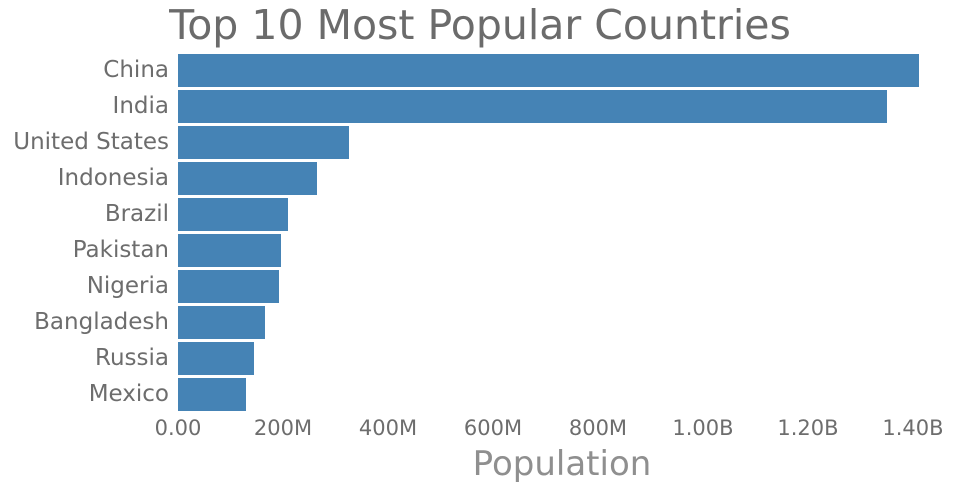 Image resolution: width=960 pixels, height=500 pixels. I want to click on bar-bangladesh, so click(221, 322).